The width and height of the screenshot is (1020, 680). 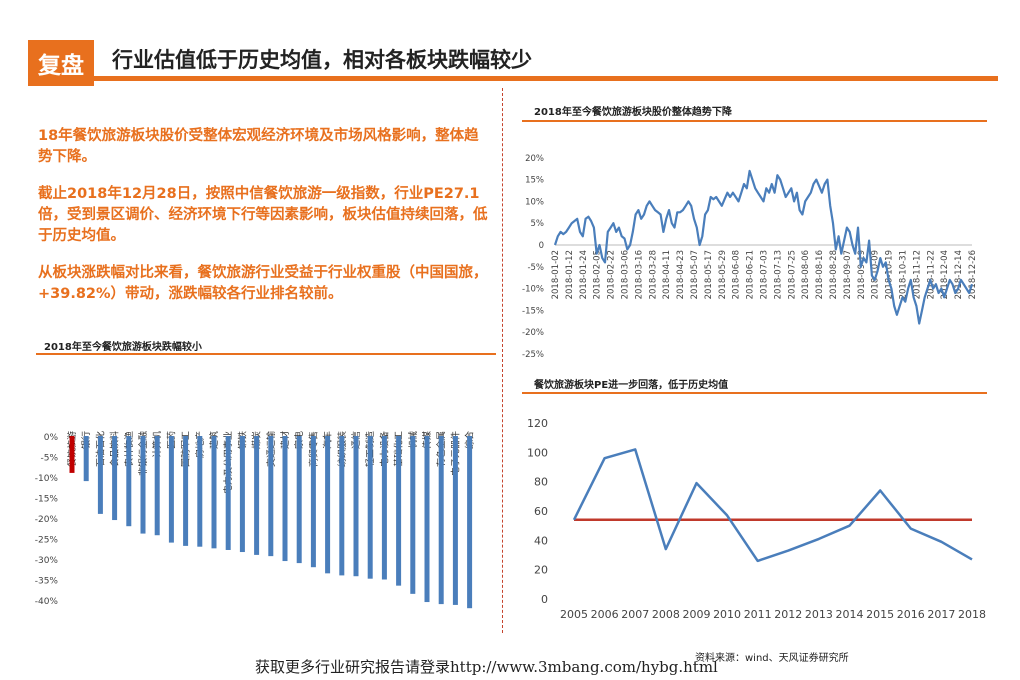 What do you see at coordinates (47, 582) in the screenshot?
I see `bar-y-tick-label: -35%` at bounding box center [47, 582].